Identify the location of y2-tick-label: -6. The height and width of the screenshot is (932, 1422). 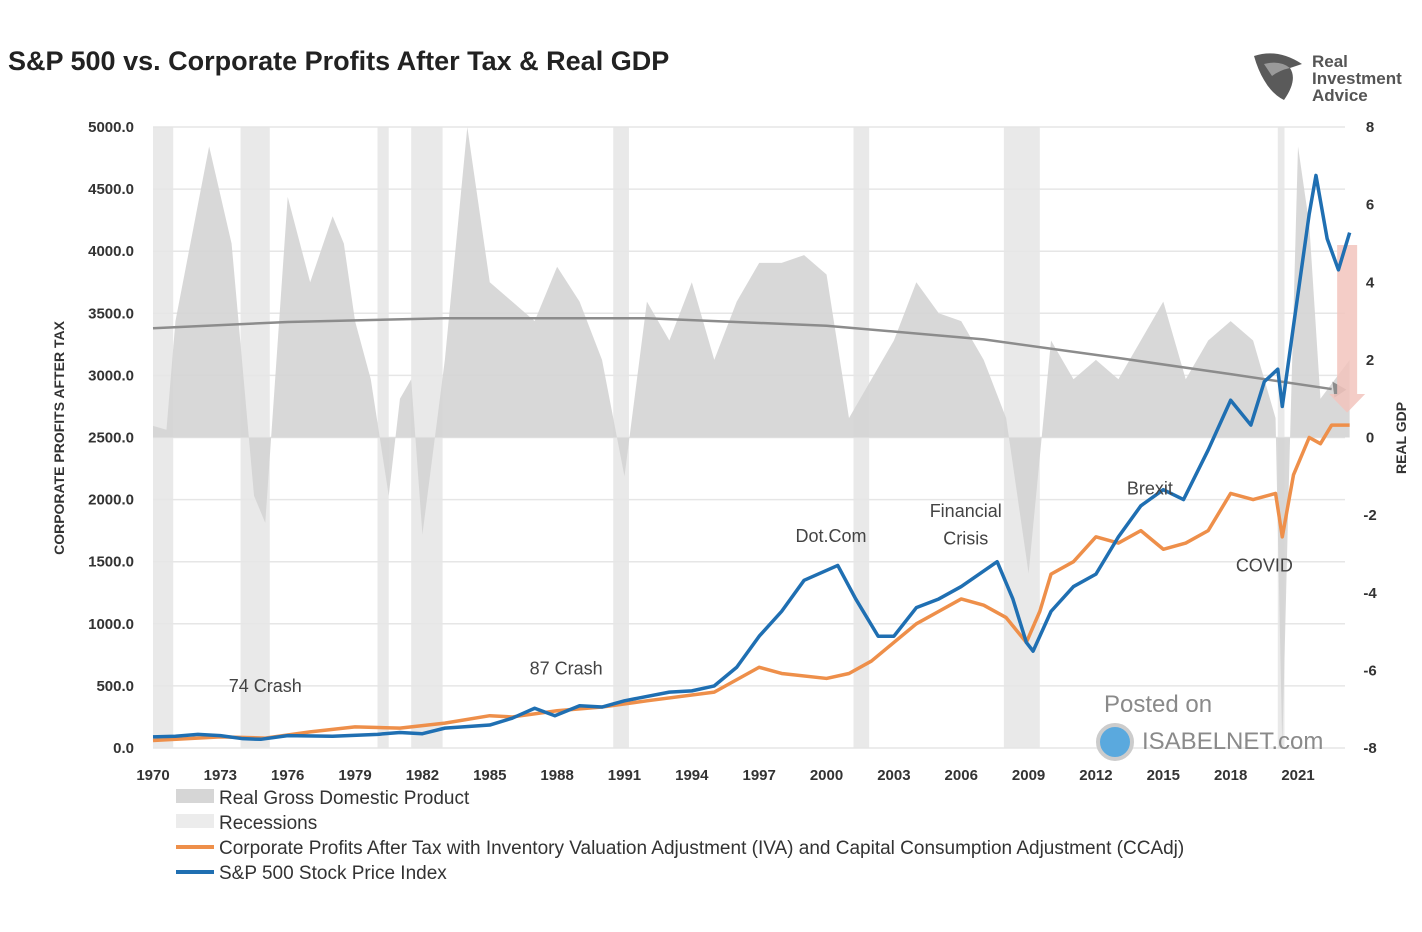
(1369, 670).